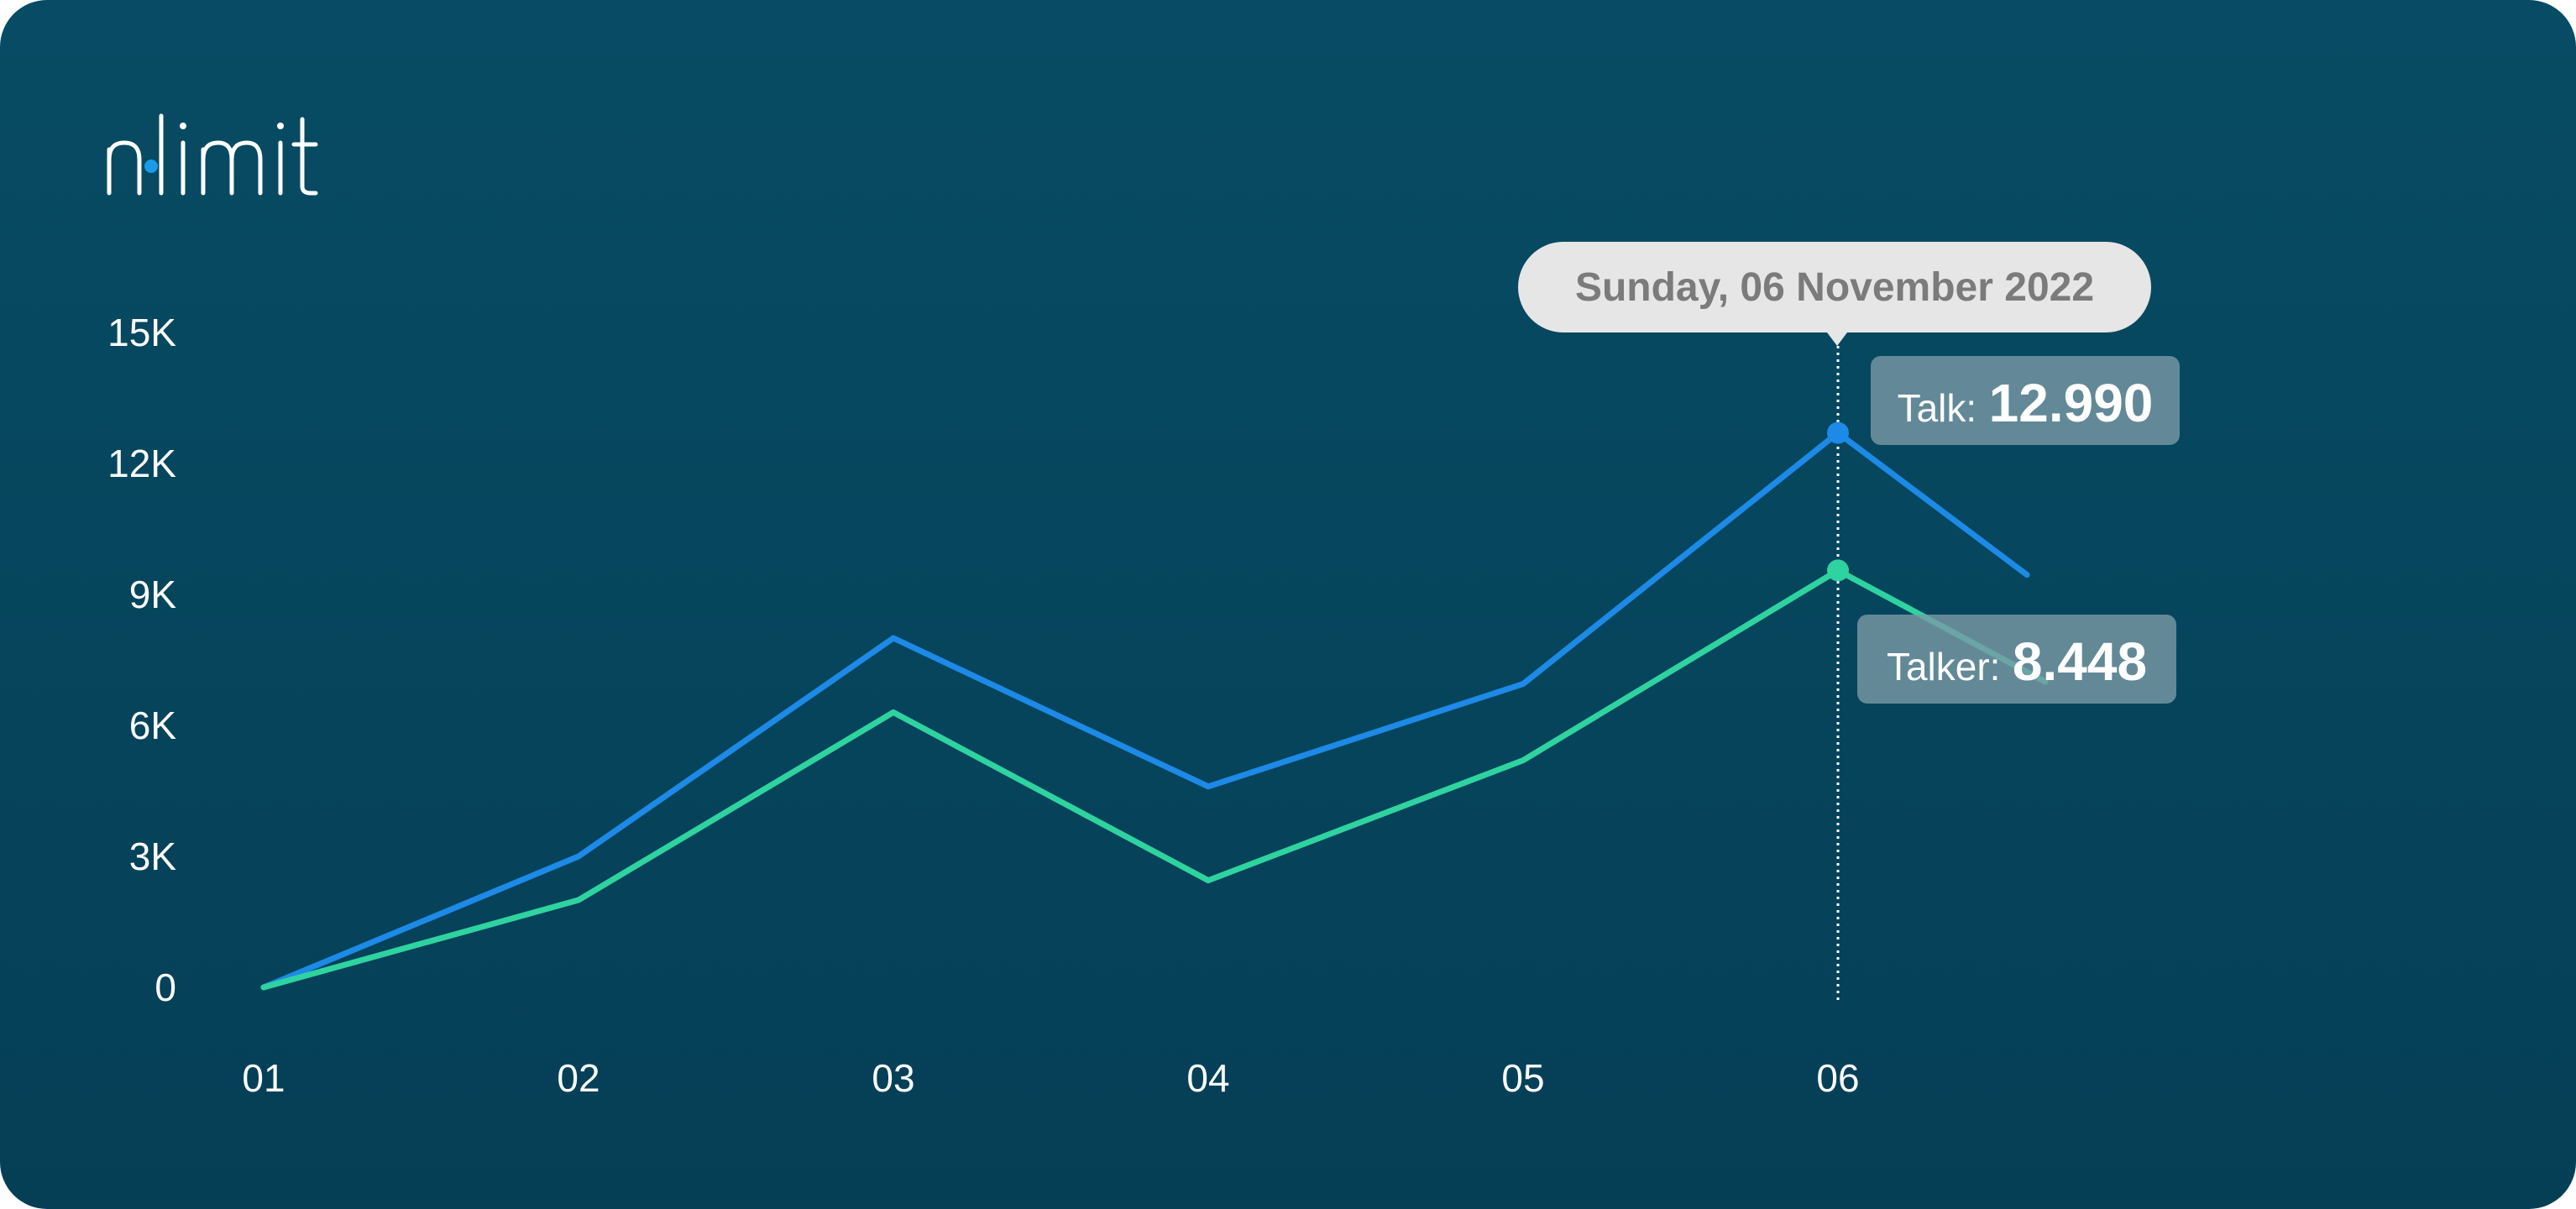 This screenshot has width=2576, height=1209. Describe the element at coordinates (1523, 1078) in the screenshot. I see `x-tick-label: 05` at that location.